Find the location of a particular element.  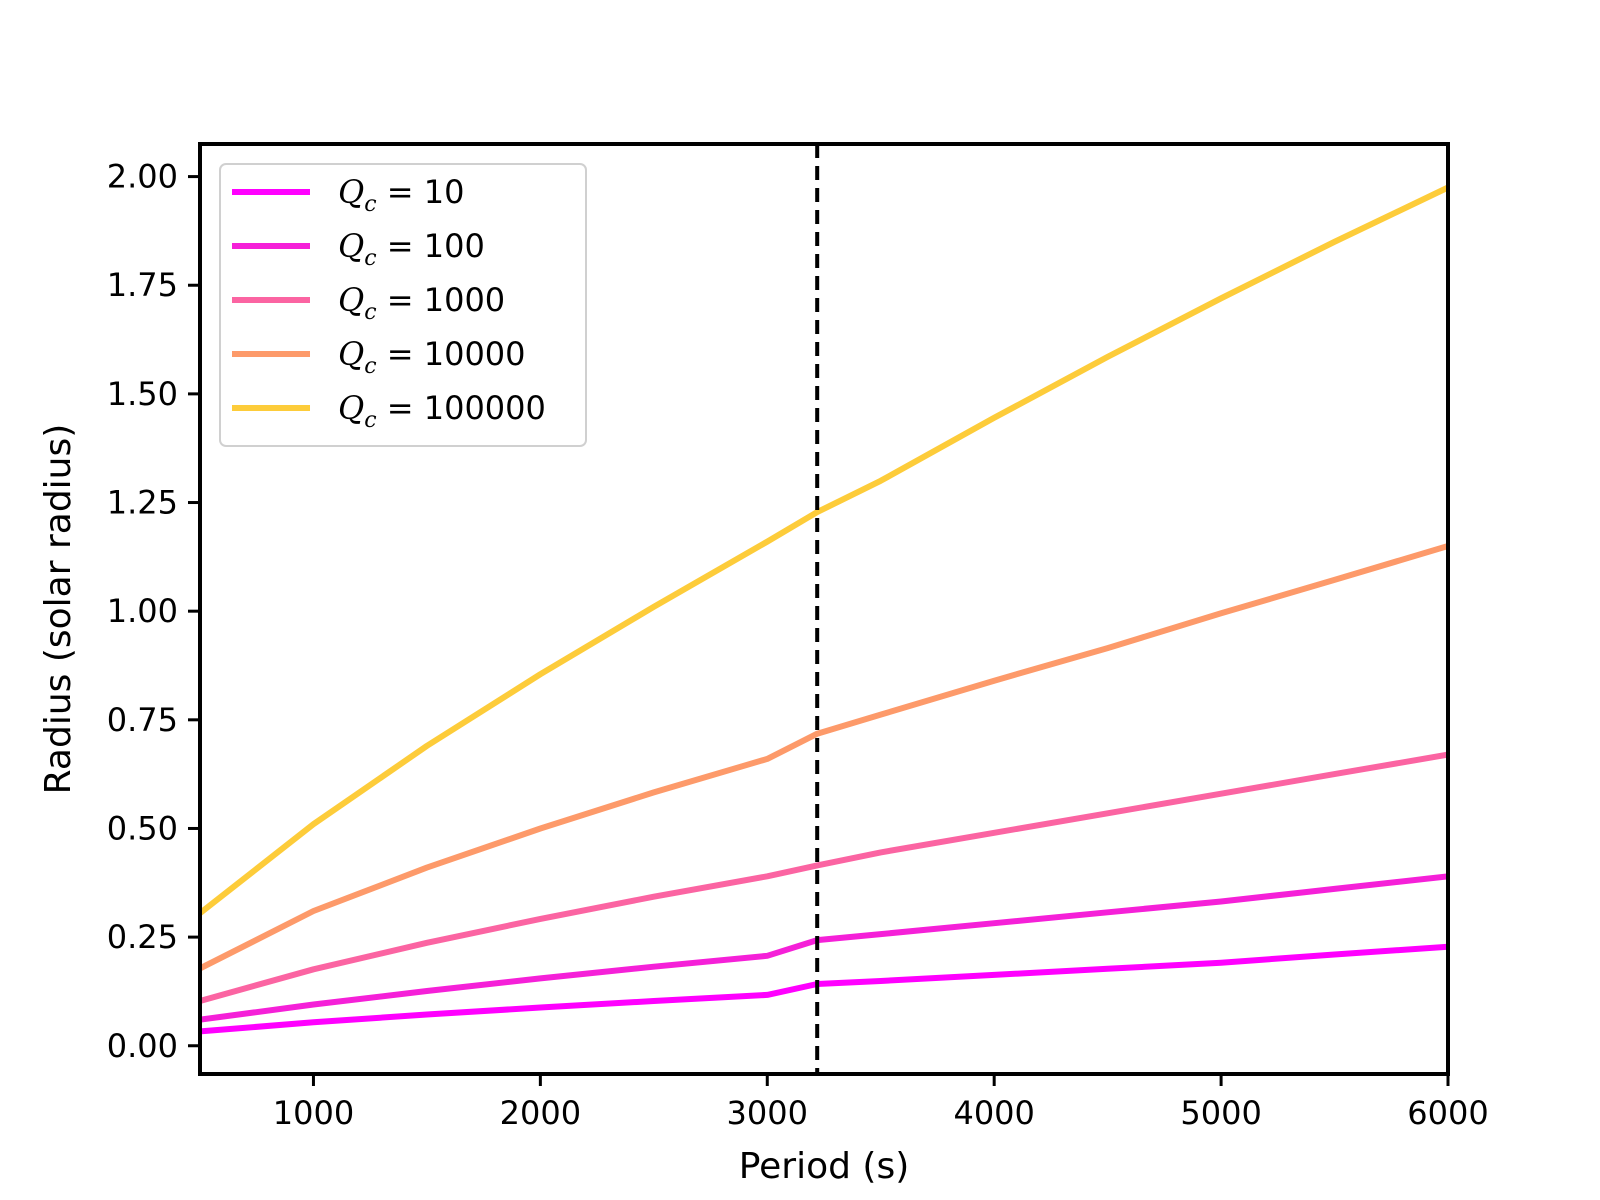

y-tick-label: 0.50 is located at coordinates (142, 828).